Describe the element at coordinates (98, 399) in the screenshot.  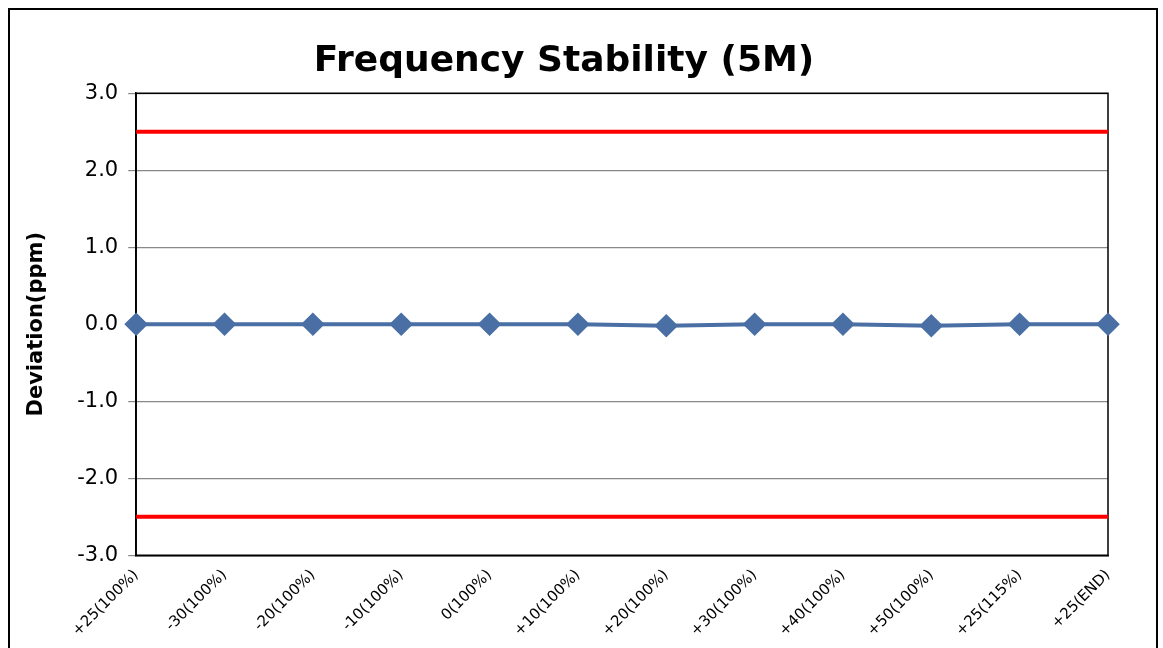
I see `y-tick-label: -1.0` at that location.